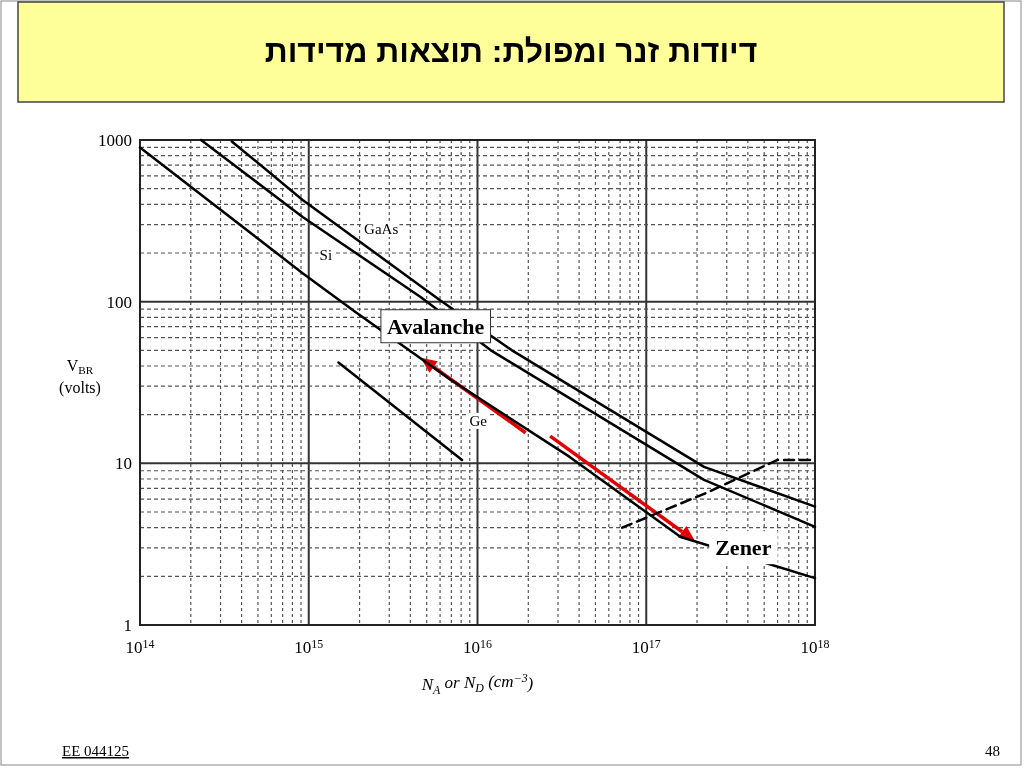  Describe the element at coordinates (381, 228) in the screenshot. I see `series-label: GaAs` at that location.